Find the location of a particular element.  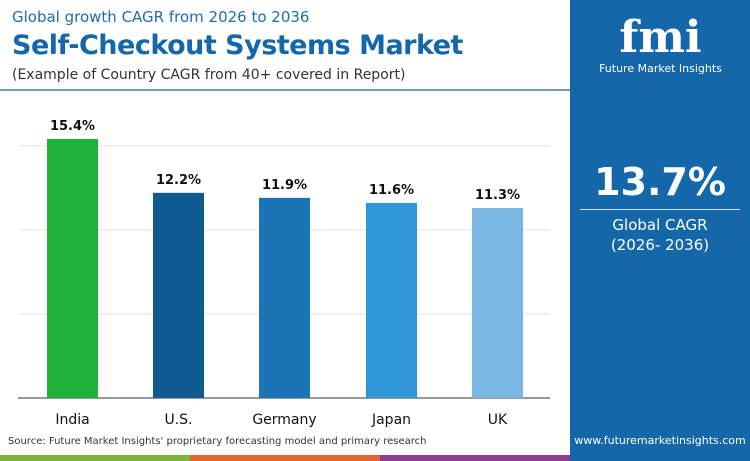

data-label: 11.6% is located at coordinates (391, 190).